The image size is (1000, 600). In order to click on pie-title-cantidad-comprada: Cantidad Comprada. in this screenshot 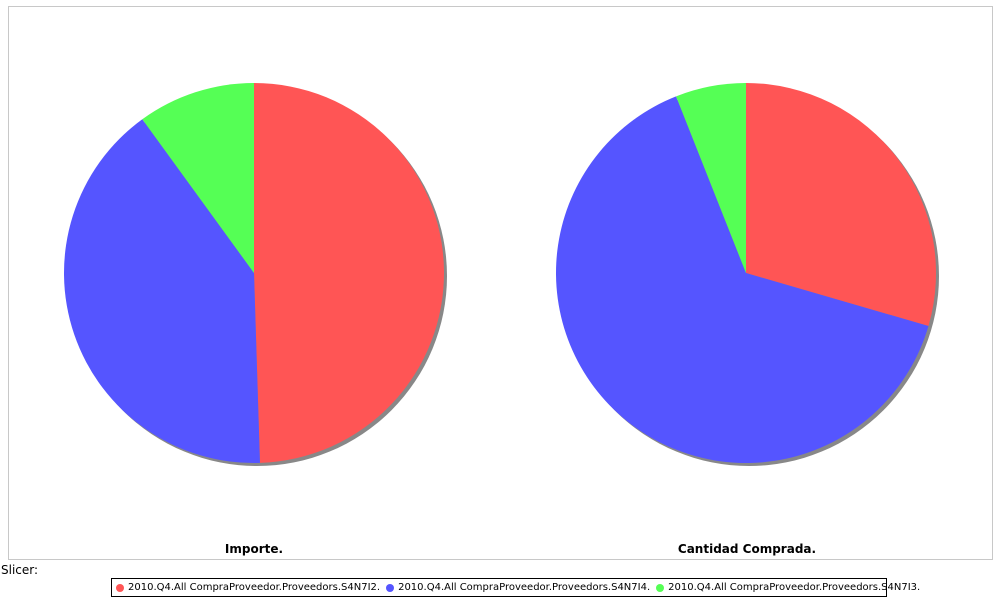, I will do `click(747, 549)`.